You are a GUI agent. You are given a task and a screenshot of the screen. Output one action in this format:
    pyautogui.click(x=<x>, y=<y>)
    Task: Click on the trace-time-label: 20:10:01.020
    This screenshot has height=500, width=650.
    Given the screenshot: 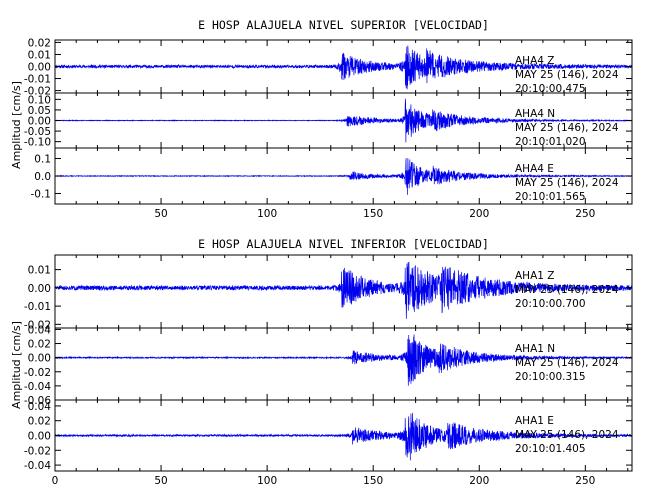 What is the action you would take?
    pyautogui.click(x=550, y=142)
    